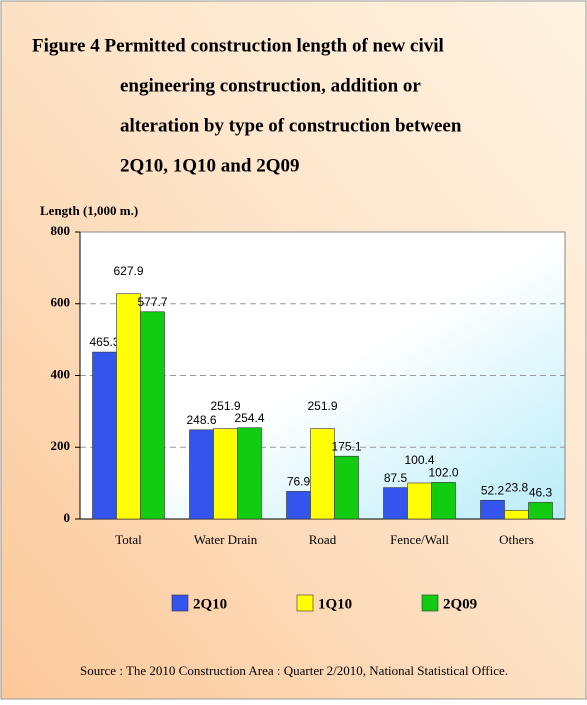  What do you see at coordinates (346, 446) in the screenshot?
I see `data-label: 175.1` at bounding box center [346, 446].